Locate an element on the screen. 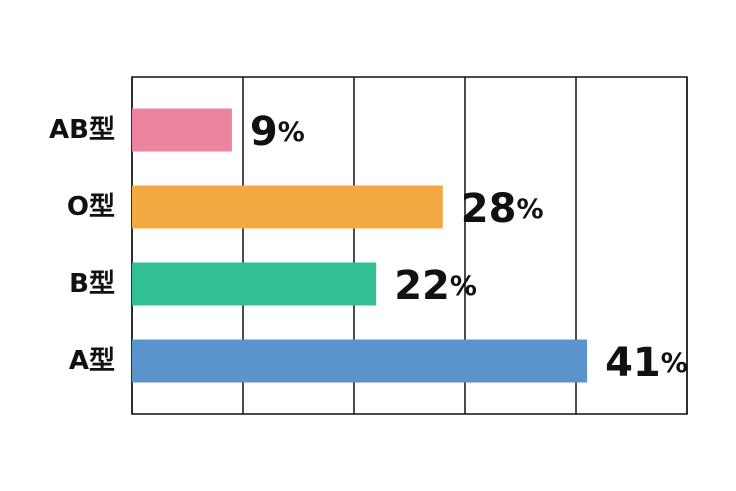  value-label-part: 28 is located at coordinates (489, 209).